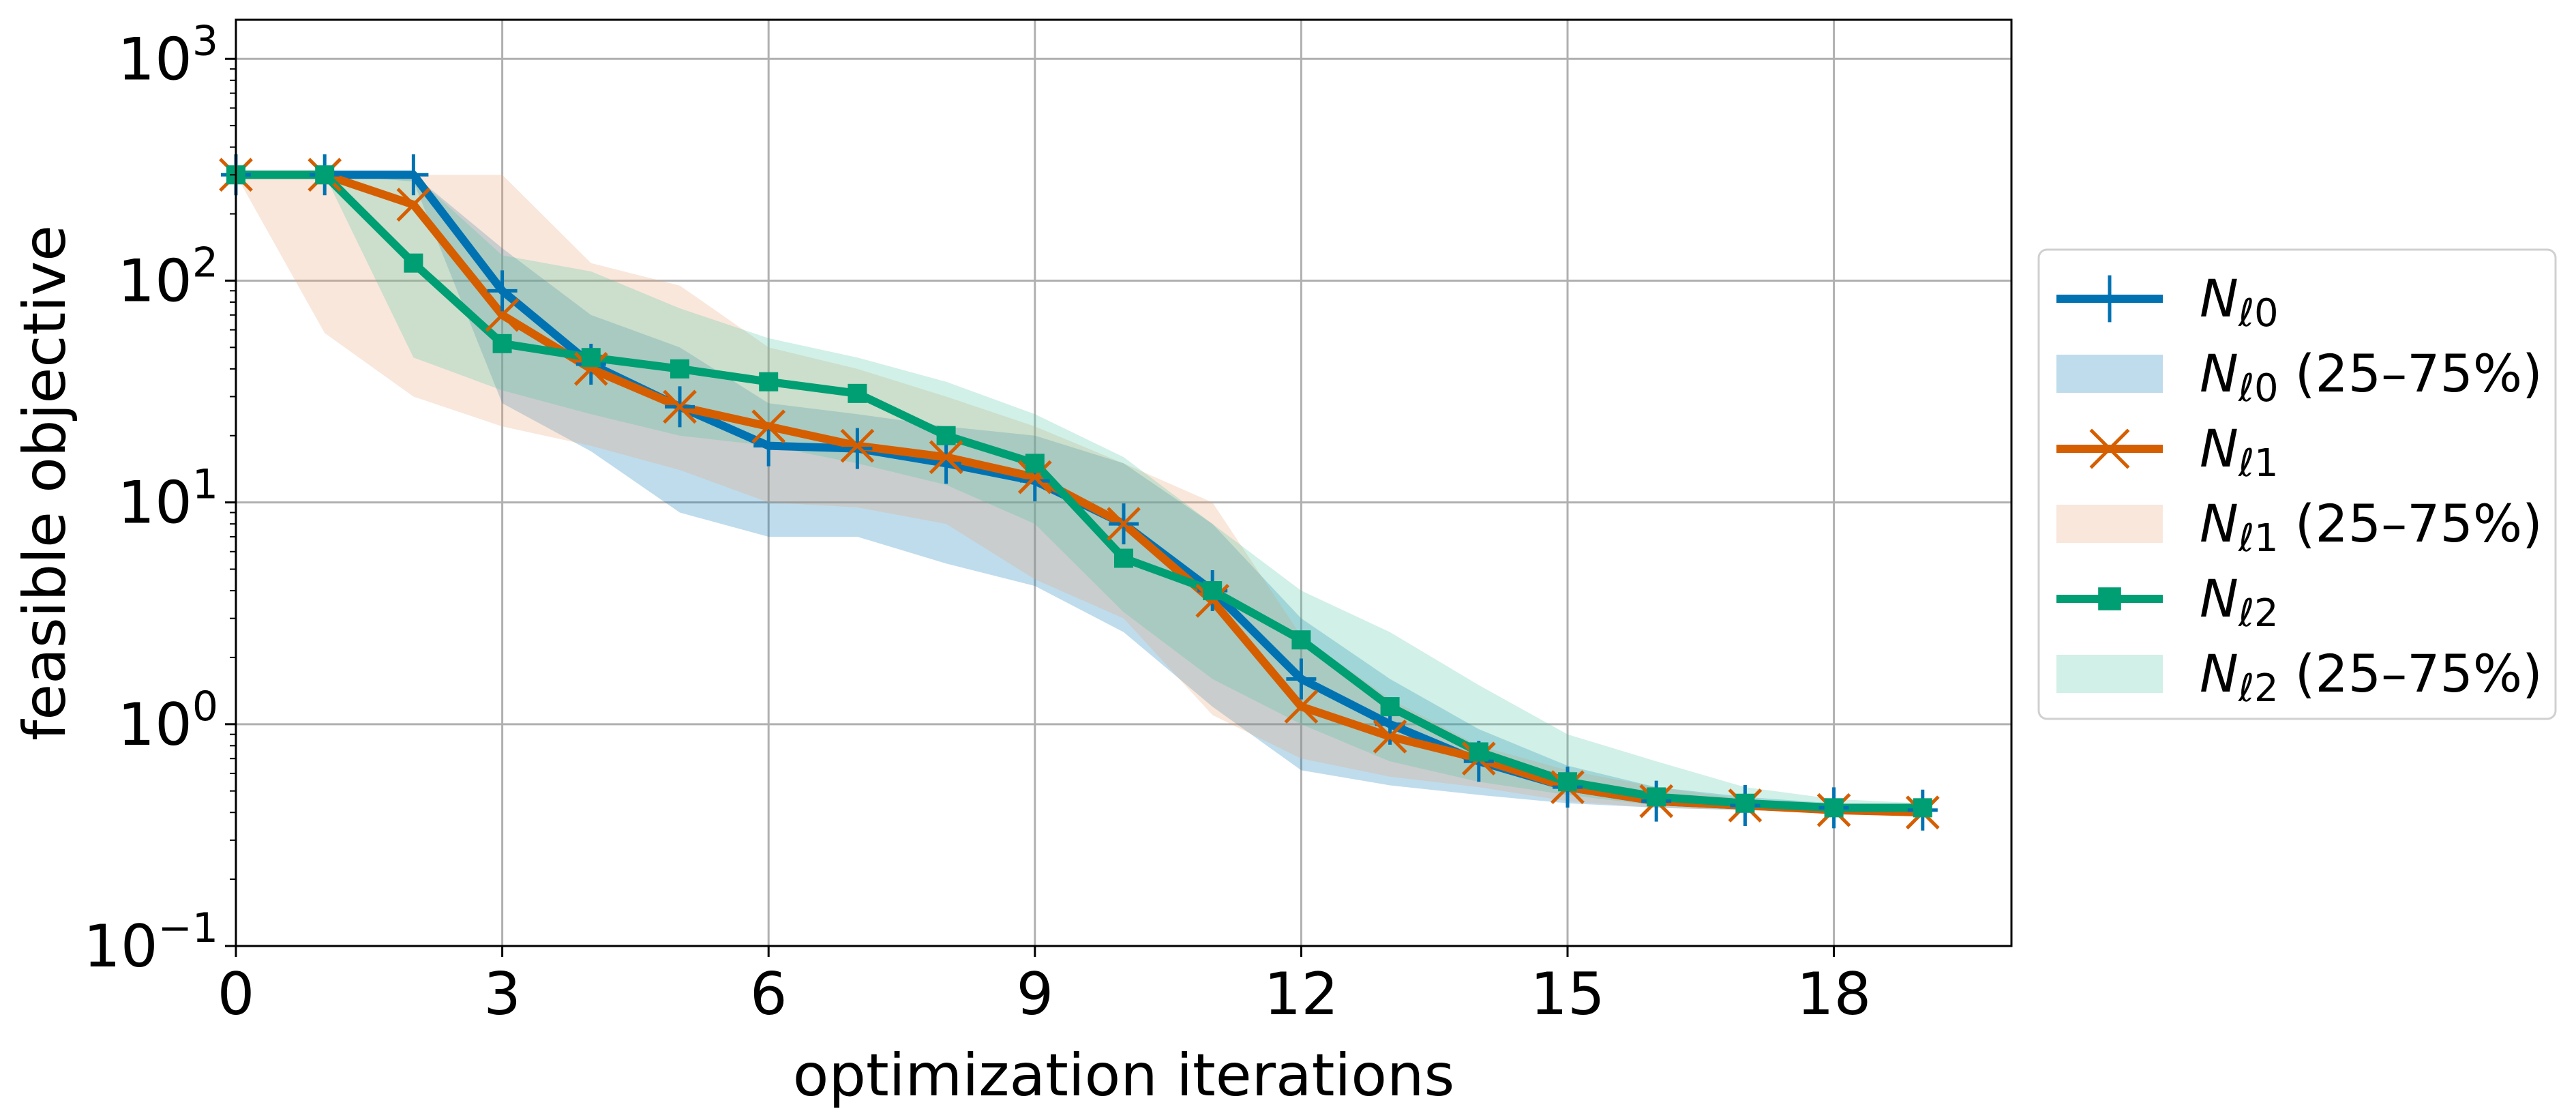 The width and height of the screenshot is (2576, 1109). Describe the element at coordinates (205, 262) in the screenshot. I see `y-tick-label-exponent: 2` at that location.